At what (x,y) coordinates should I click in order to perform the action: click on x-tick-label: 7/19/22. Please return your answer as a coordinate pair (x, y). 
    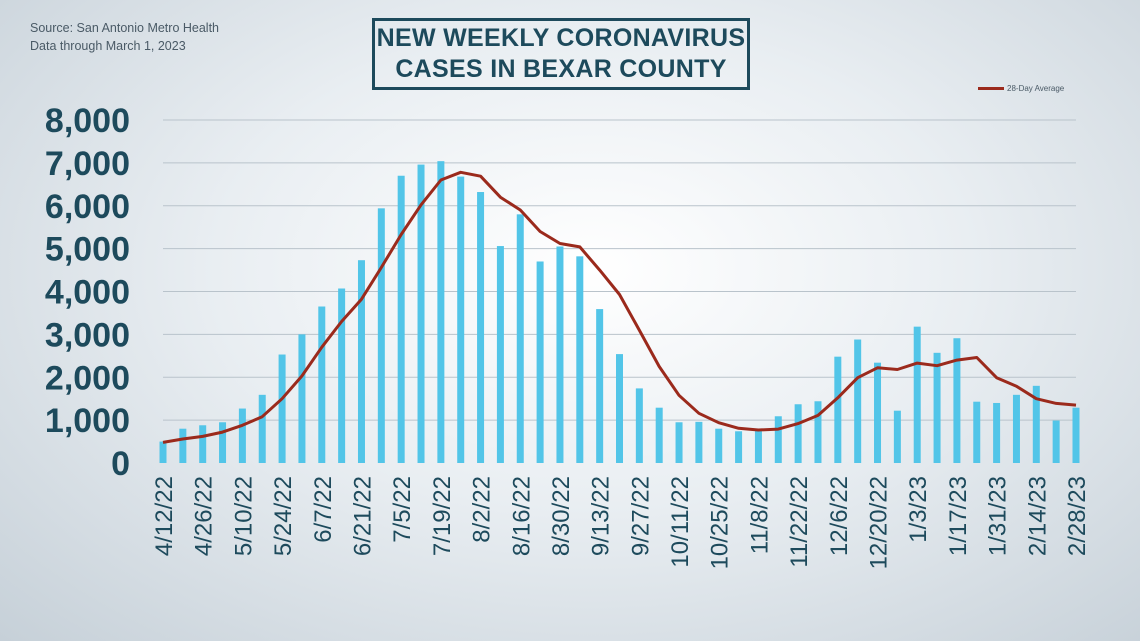
    Looking at the image, I should click on (442, 516).